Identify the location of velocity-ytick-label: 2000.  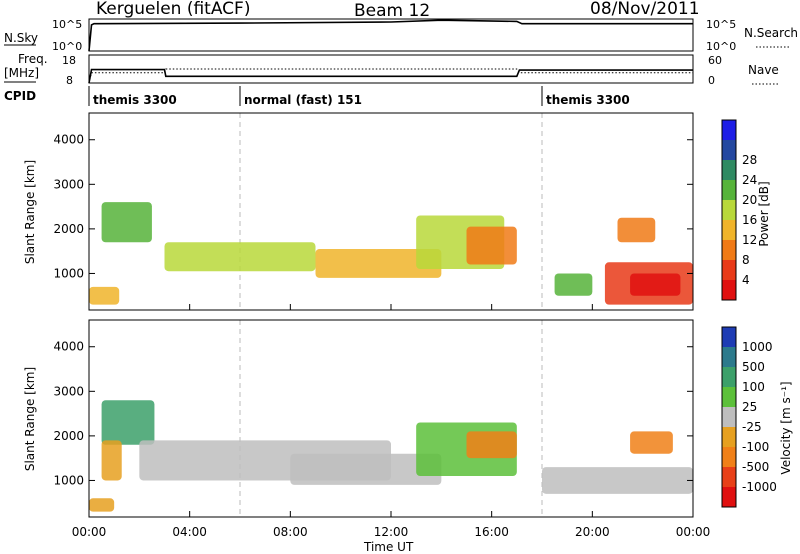
(68, 436).